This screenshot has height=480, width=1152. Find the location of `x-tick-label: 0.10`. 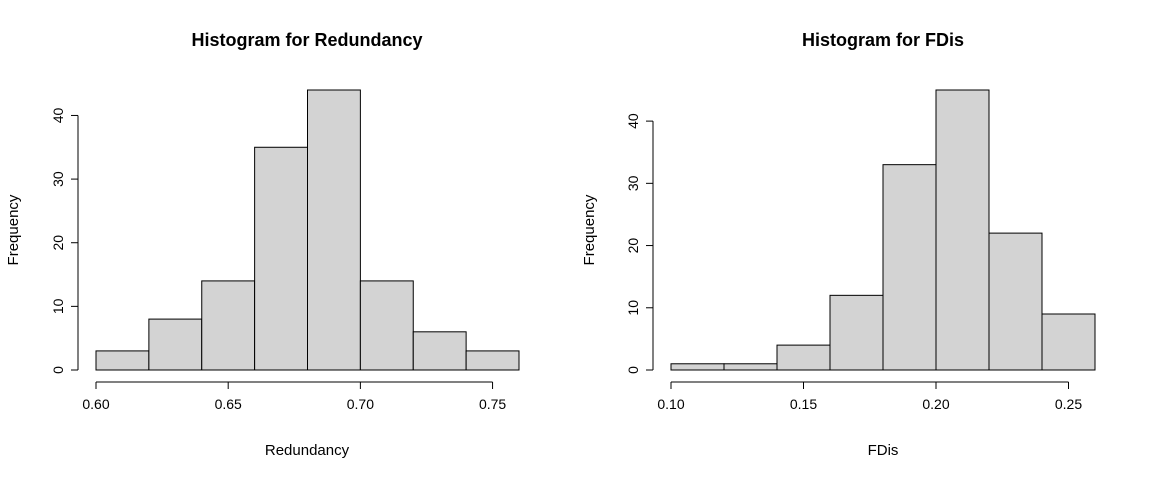

x-tick-label: 0.10 is located at coordinates (670, 404).